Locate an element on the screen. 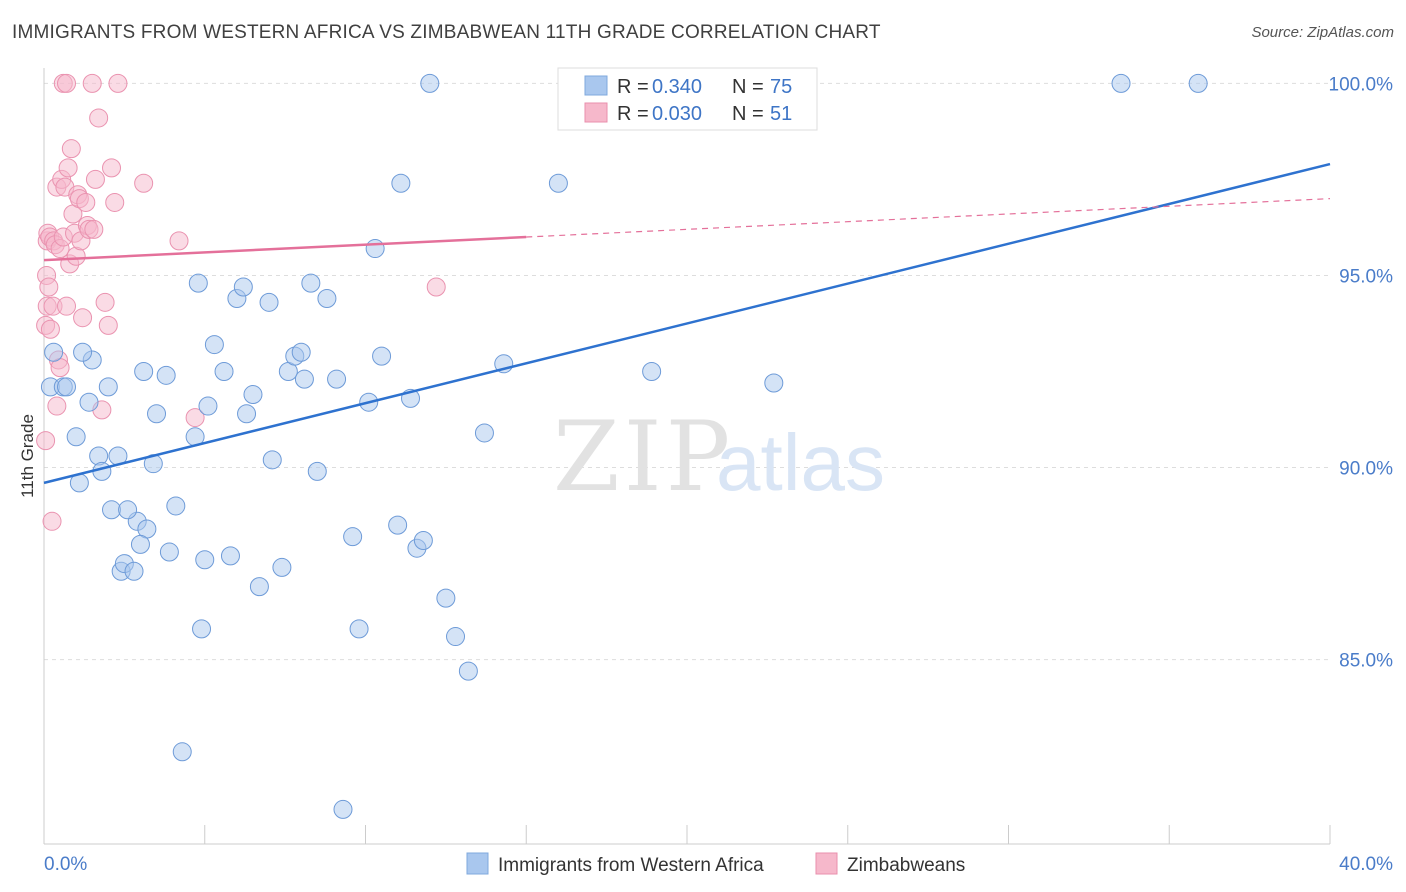  watermark: ZIP atlas is located at coordinates (719, 457).